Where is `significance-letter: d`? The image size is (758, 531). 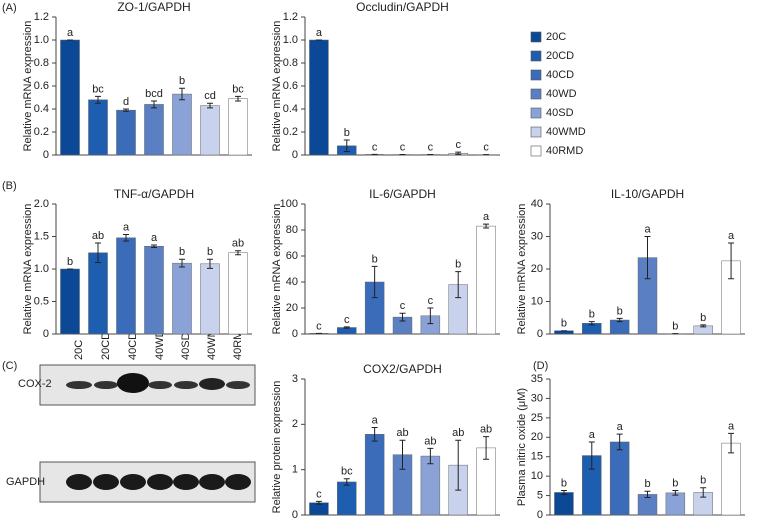
significance-letter: d is located at coordinates (126, 102).